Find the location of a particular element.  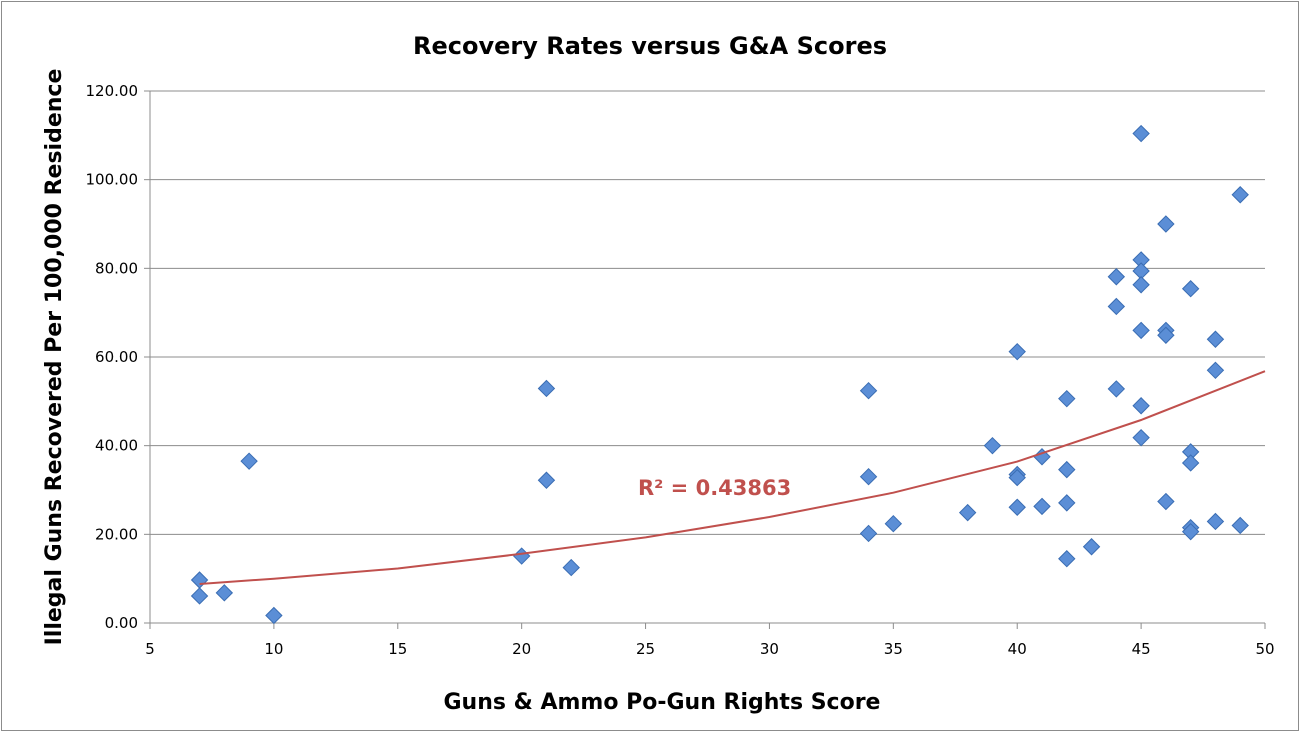

r-squared-label: R² = 0.43863 is located at coordinates (714, 488).